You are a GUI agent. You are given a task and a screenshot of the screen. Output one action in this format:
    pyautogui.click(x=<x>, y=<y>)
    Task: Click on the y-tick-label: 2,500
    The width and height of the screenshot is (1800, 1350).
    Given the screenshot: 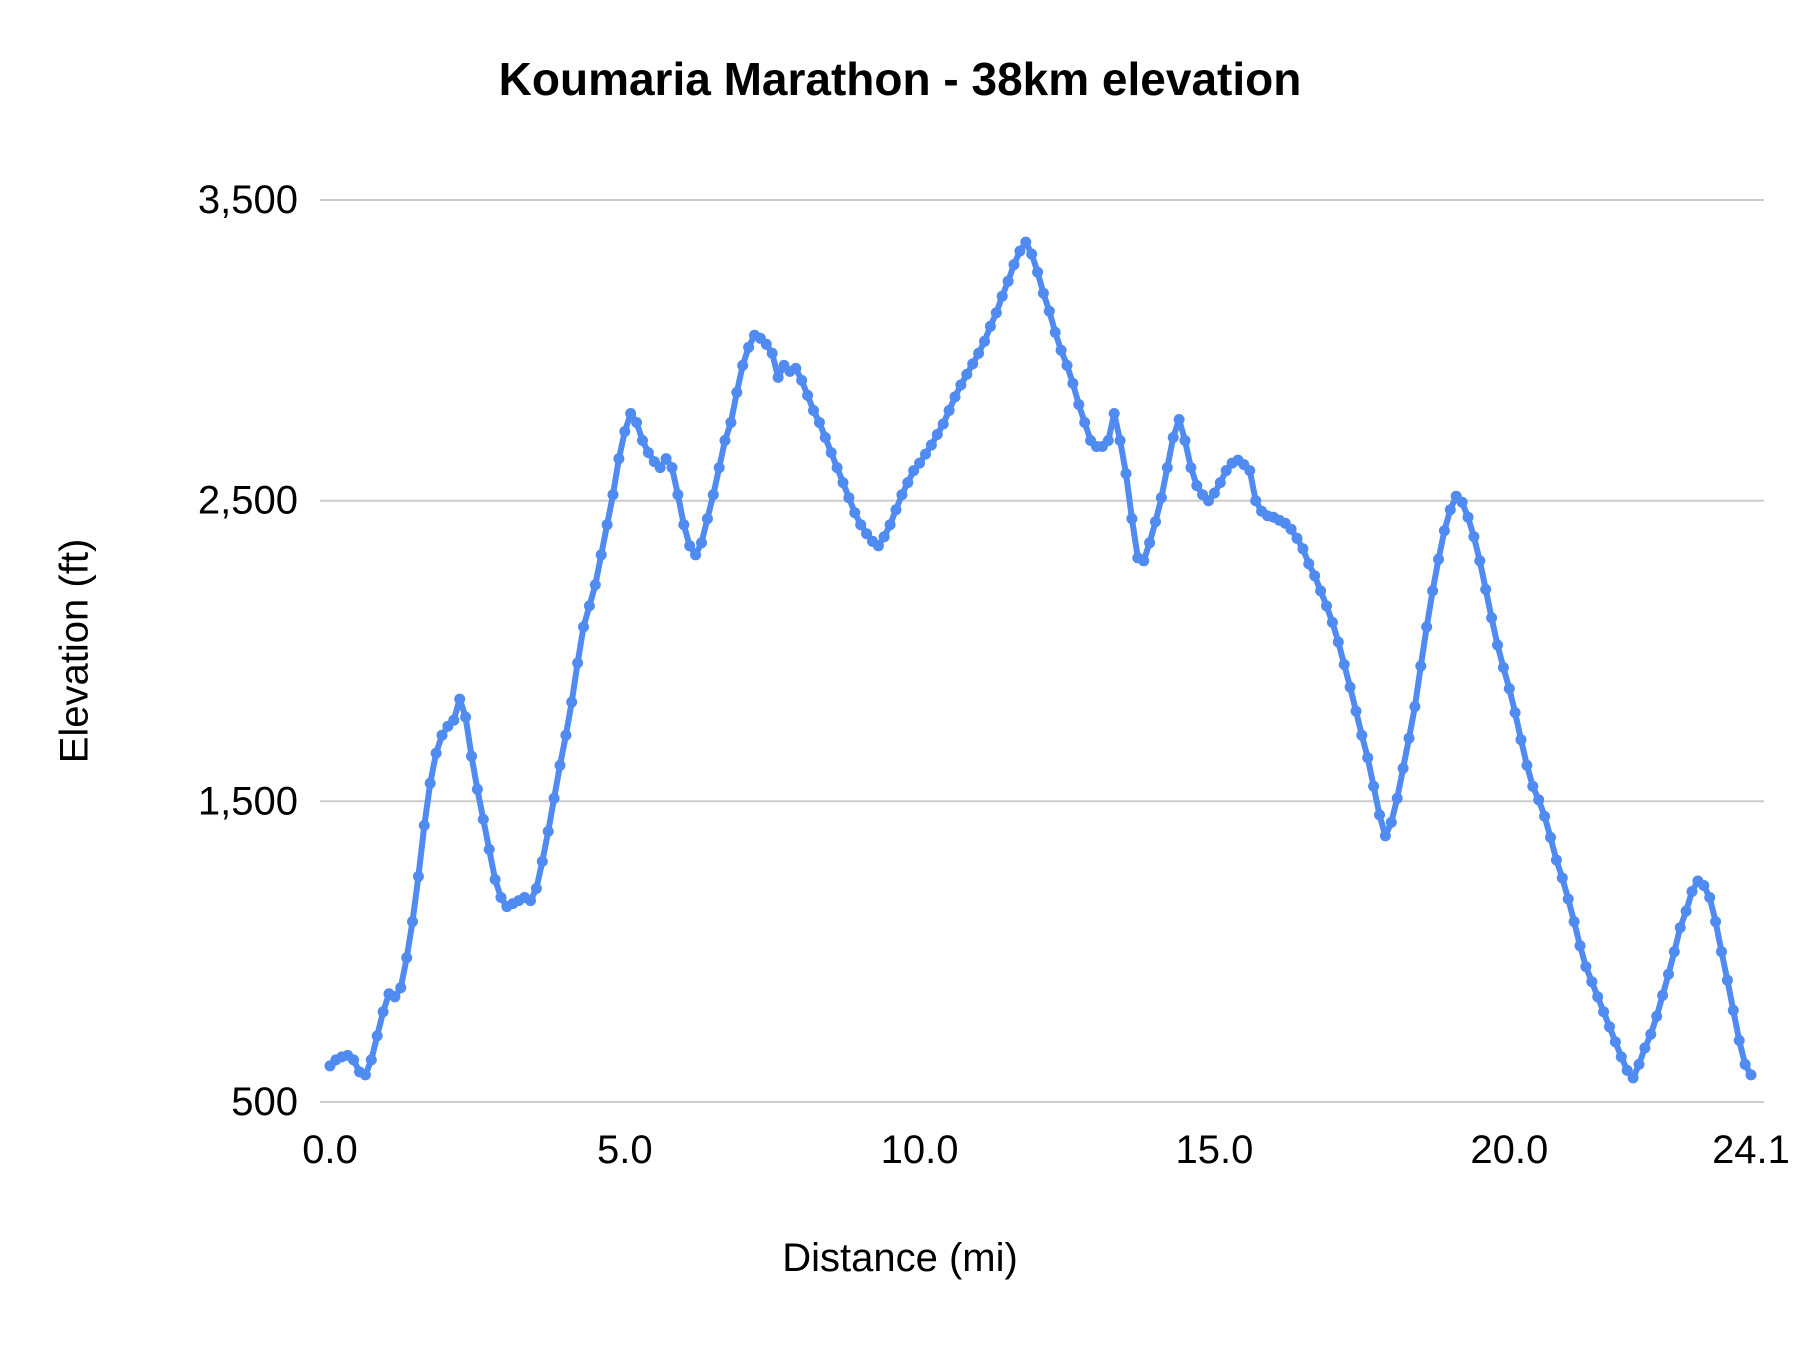 What is the action you would take?
    pyautogui.click(x=248, y=501)
    